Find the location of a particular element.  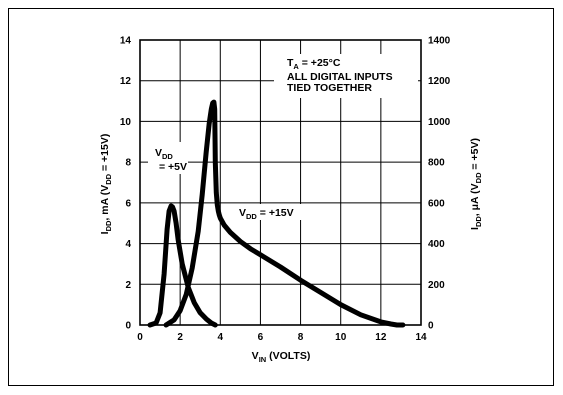

x-tick-label: 8 is located at coordinates (301, 337).